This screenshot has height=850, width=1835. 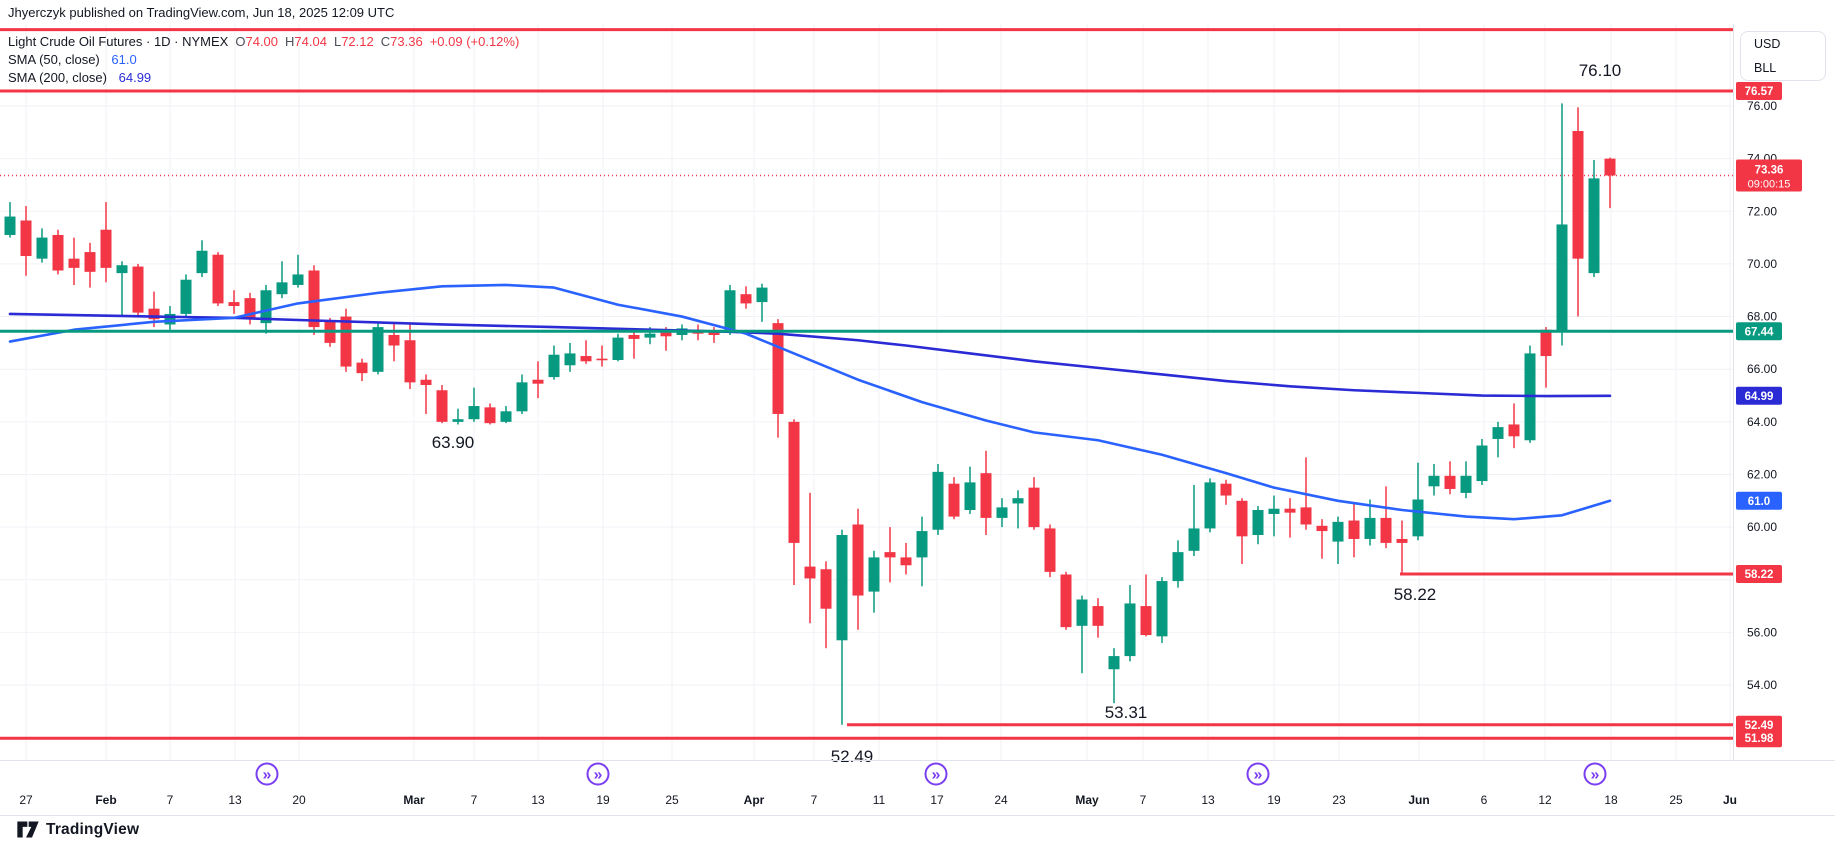 I want to click on sma200-legend-row: SMA (200, close) 64.99, so click(x=263, y=78).